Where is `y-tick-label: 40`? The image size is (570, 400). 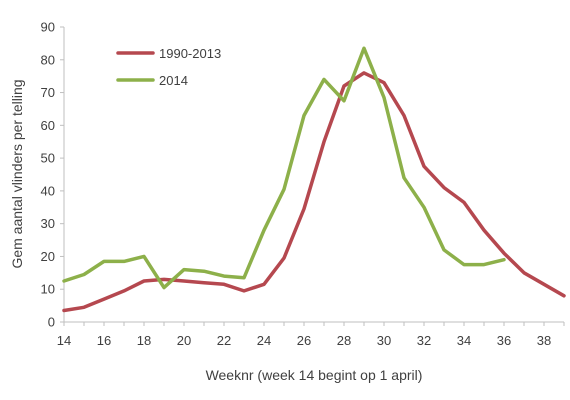 y-tick-label: 40 is located at coordinates (48, 190).